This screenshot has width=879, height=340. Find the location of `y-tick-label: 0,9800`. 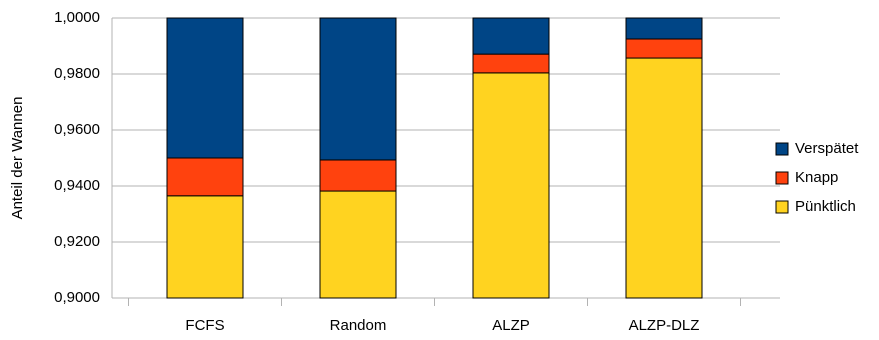

y-tick-label: 0,9800 is located at coordinates (77, 73).